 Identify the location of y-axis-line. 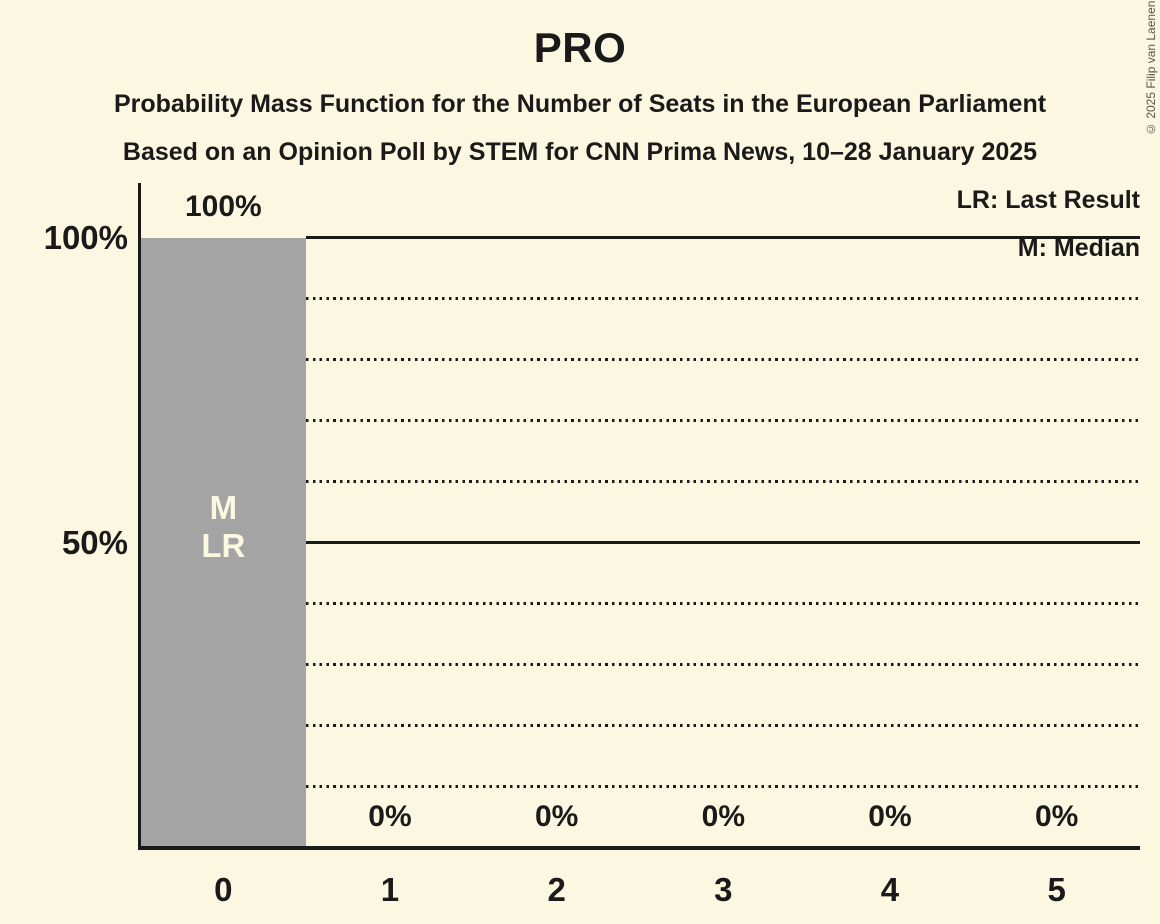
(139, 516).